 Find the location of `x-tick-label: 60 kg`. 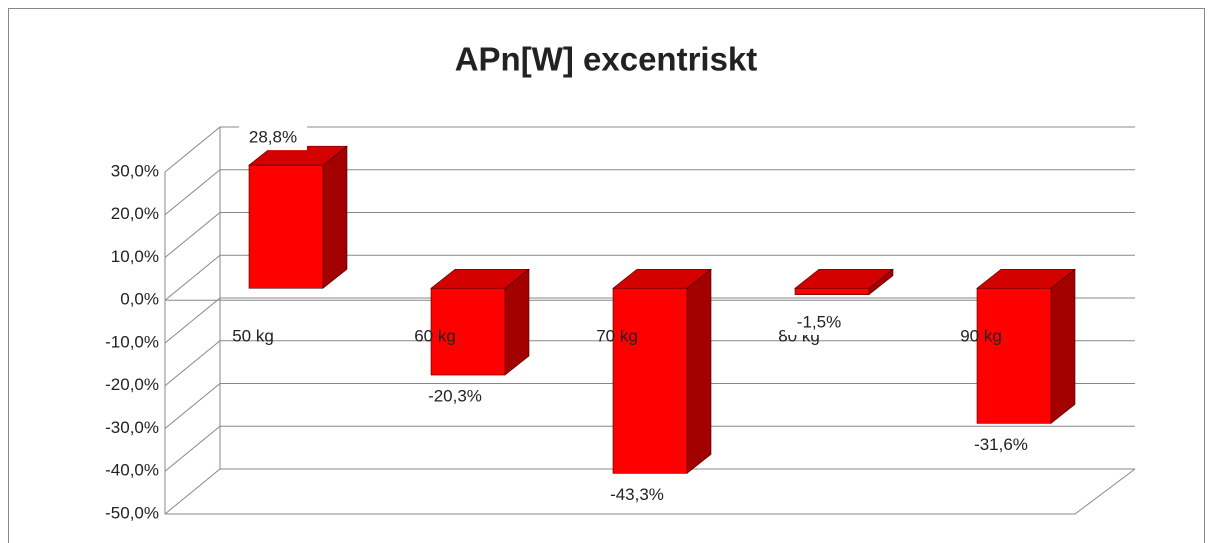

x-tick-label: 60 kg is located at coordinates (435, 335).